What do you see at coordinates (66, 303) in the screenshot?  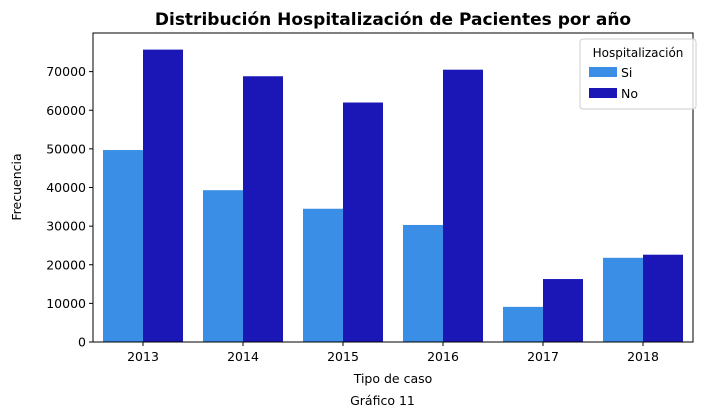 I see `y-tick-label: 10000` at bounding box center [66, 303].